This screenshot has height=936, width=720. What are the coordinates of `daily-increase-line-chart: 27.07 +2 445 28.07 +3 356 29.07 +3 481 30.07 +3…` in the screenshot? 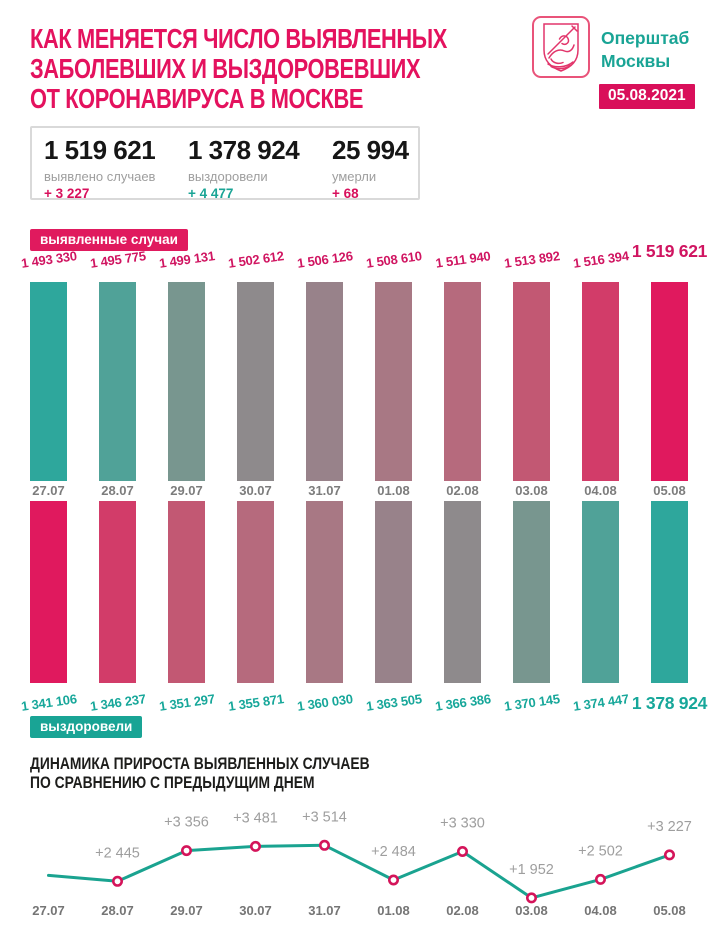 It's located at (362, 863).